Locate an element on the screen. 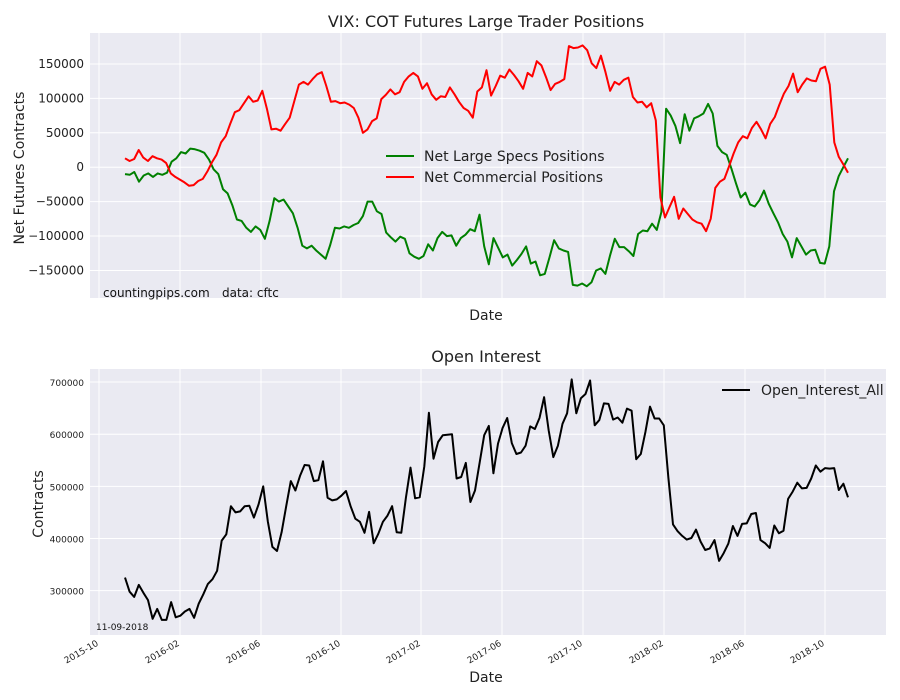 The height and width of the screenshot is (700, 900). oi-y-tick-label: 400000 is located at coordinates (67, 541).